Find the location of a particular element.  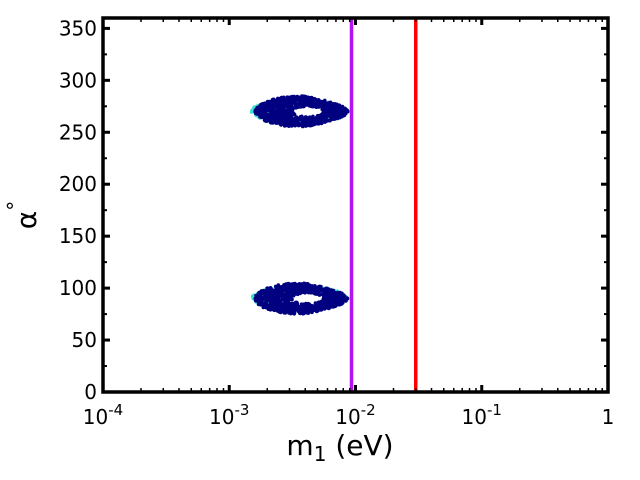

y-tick-label: 250 is located at coordinates (78, 132).